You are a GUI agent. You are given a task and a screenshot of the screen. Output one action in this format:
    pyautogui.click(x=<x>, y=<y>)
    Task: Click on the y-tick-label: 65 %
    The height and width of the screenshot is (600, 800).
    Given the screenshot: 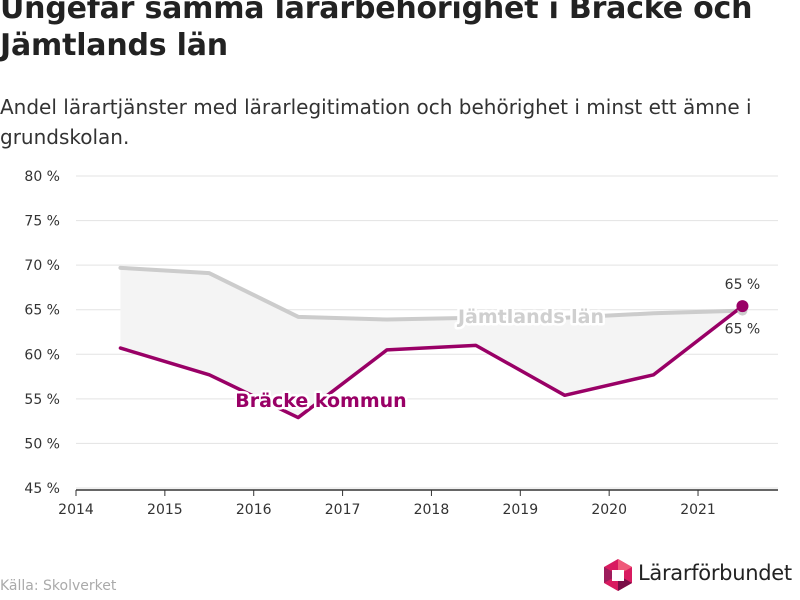 What is the action you would take?
    pyautogui.click(x=42, y=311)
    